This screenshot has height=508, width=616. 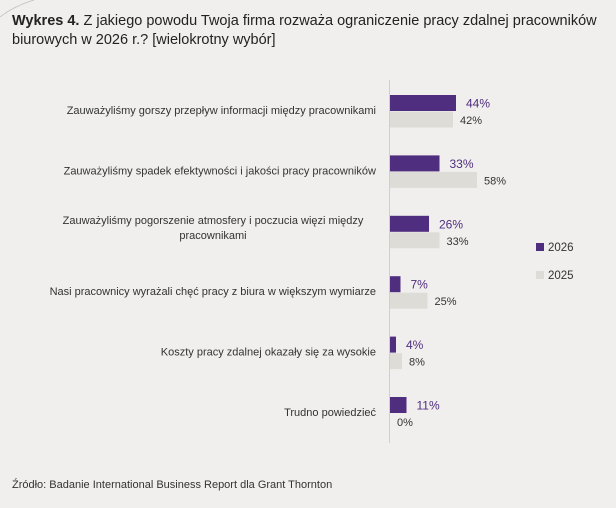 What do you see at coordinates (420, 285) in the screenshot?
I see `data-label-2026: 7%` at bounding box center [420, 285].